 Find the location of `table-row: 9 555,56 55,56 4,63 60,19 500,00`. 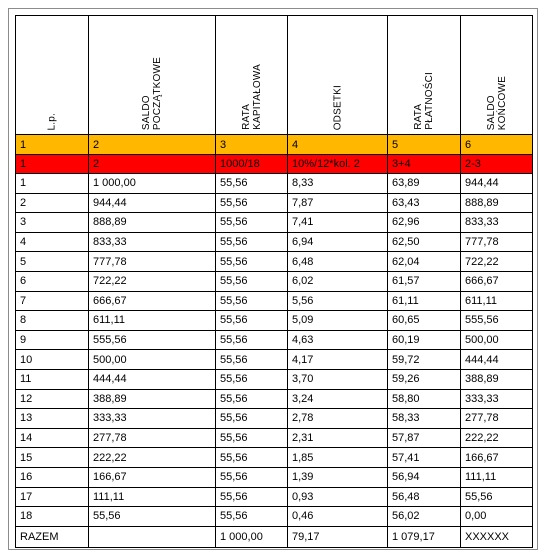

table-row: 9 555,56 55,56 4,63 60,19 500,00 is located at coordinates (274, 340).